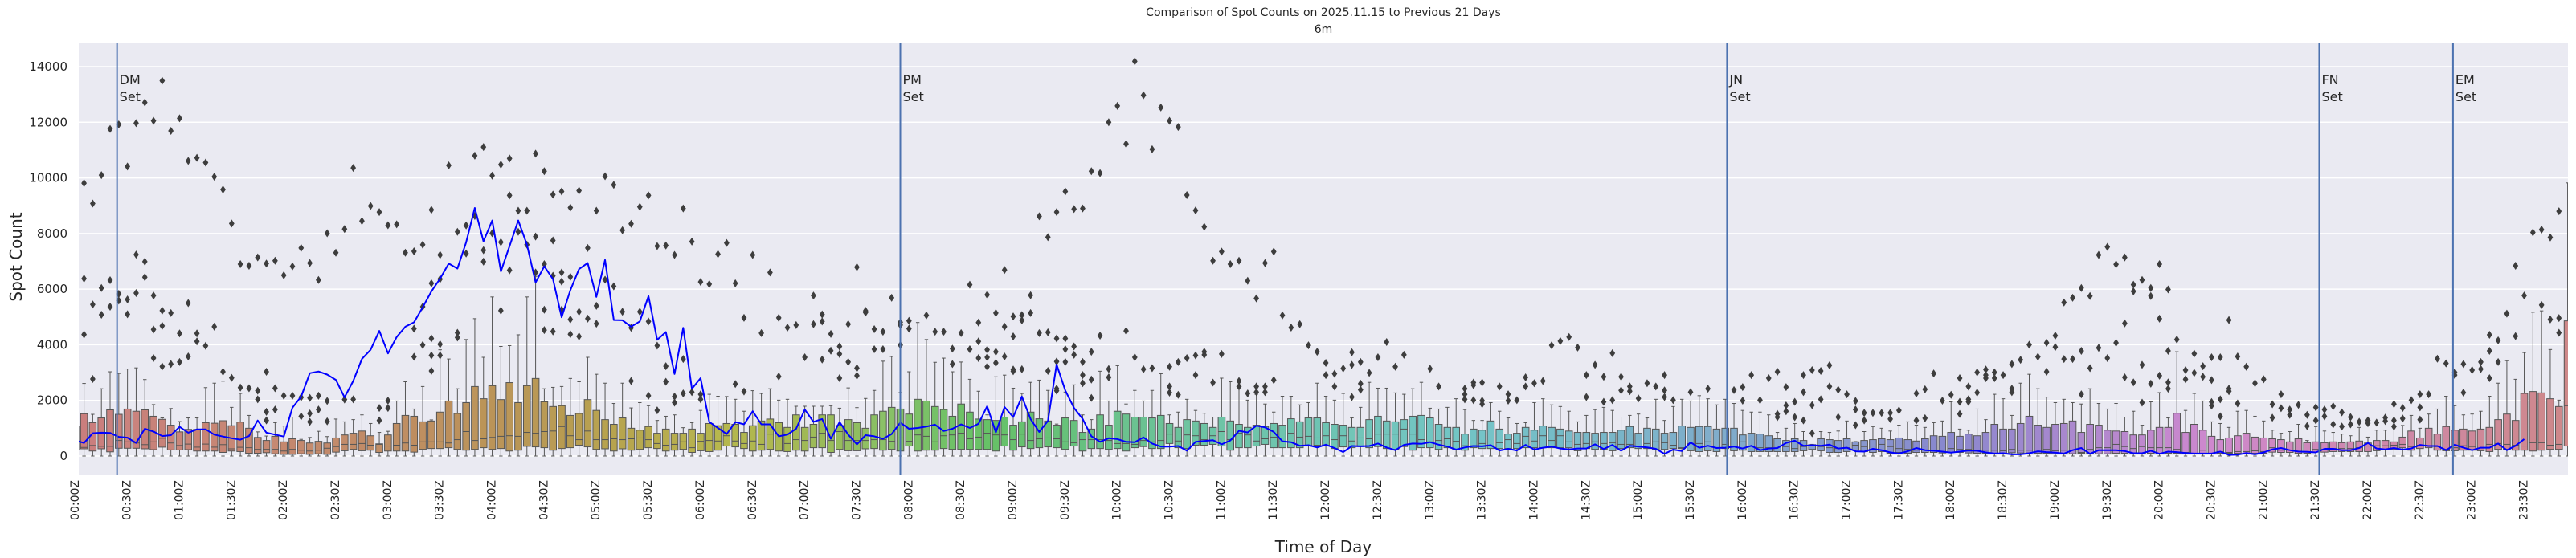 This screenshot has height=558, width=2576. What do you see at coordinates (335, 500) in the screenshot?
I see `x-tick-label: 02:30Z` at bounding box center [335, 500].